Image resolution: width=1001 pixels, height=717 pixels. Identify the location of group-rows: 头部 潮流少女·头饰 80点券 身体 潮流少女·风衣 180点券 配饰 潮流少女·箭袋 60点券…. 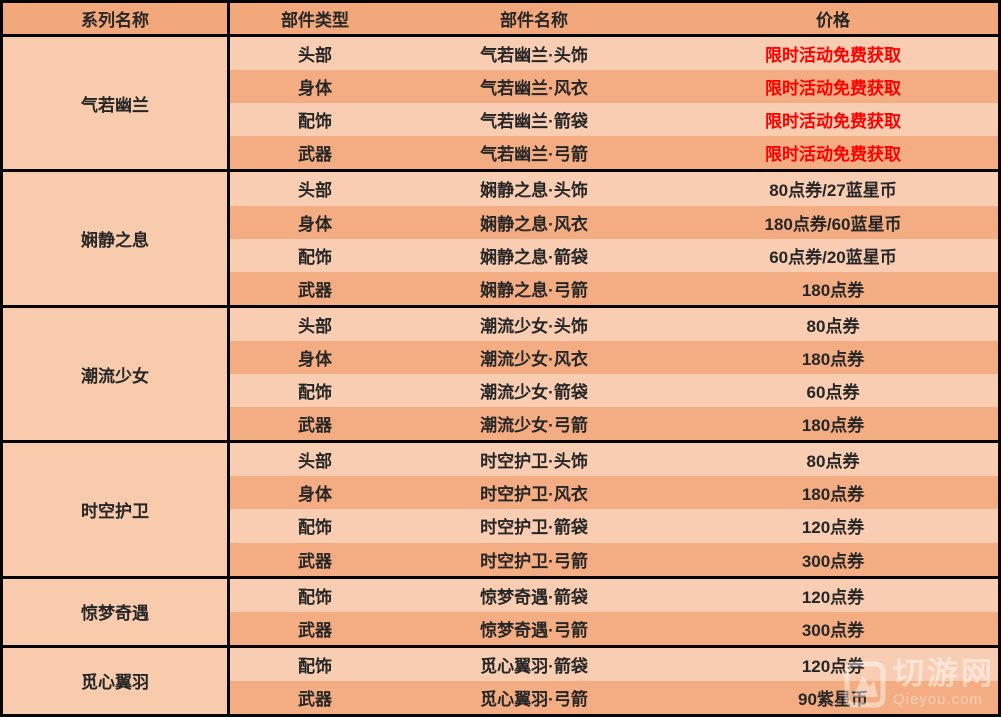
(614, 374).